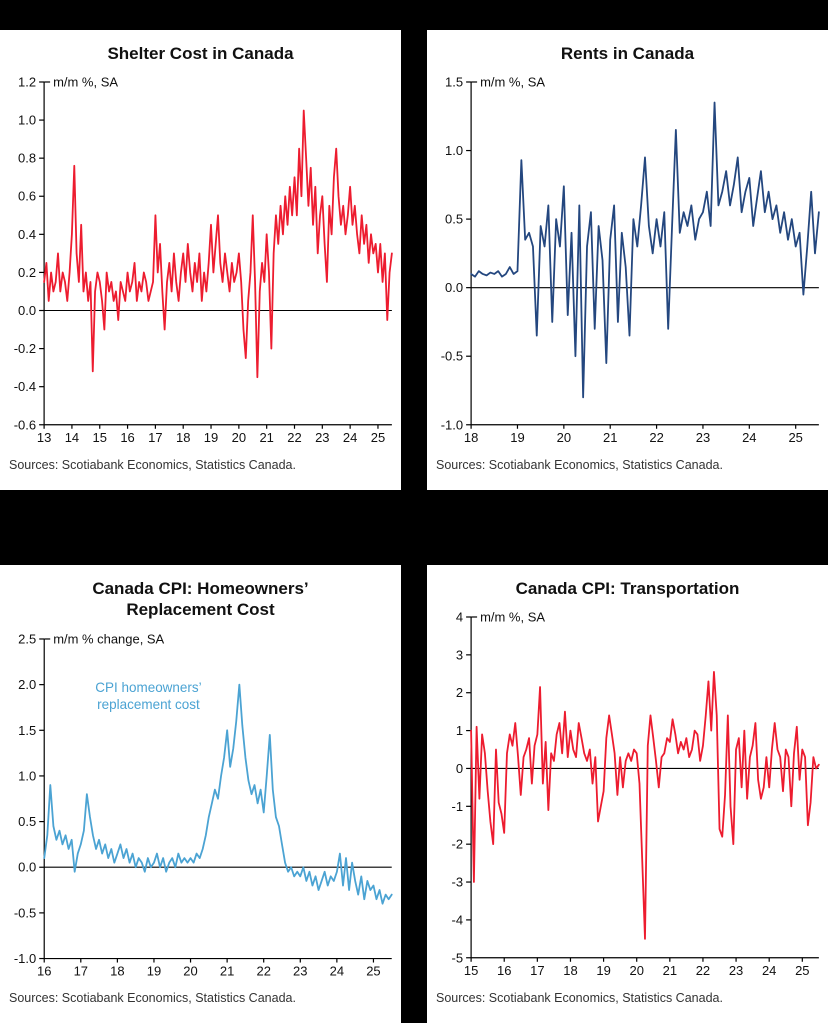 The image size is (828, 1023). What do you see at coordinates (44, 437) in the screenshot?
I see `x-tick-label: 13` at bounding box center [44, 437].